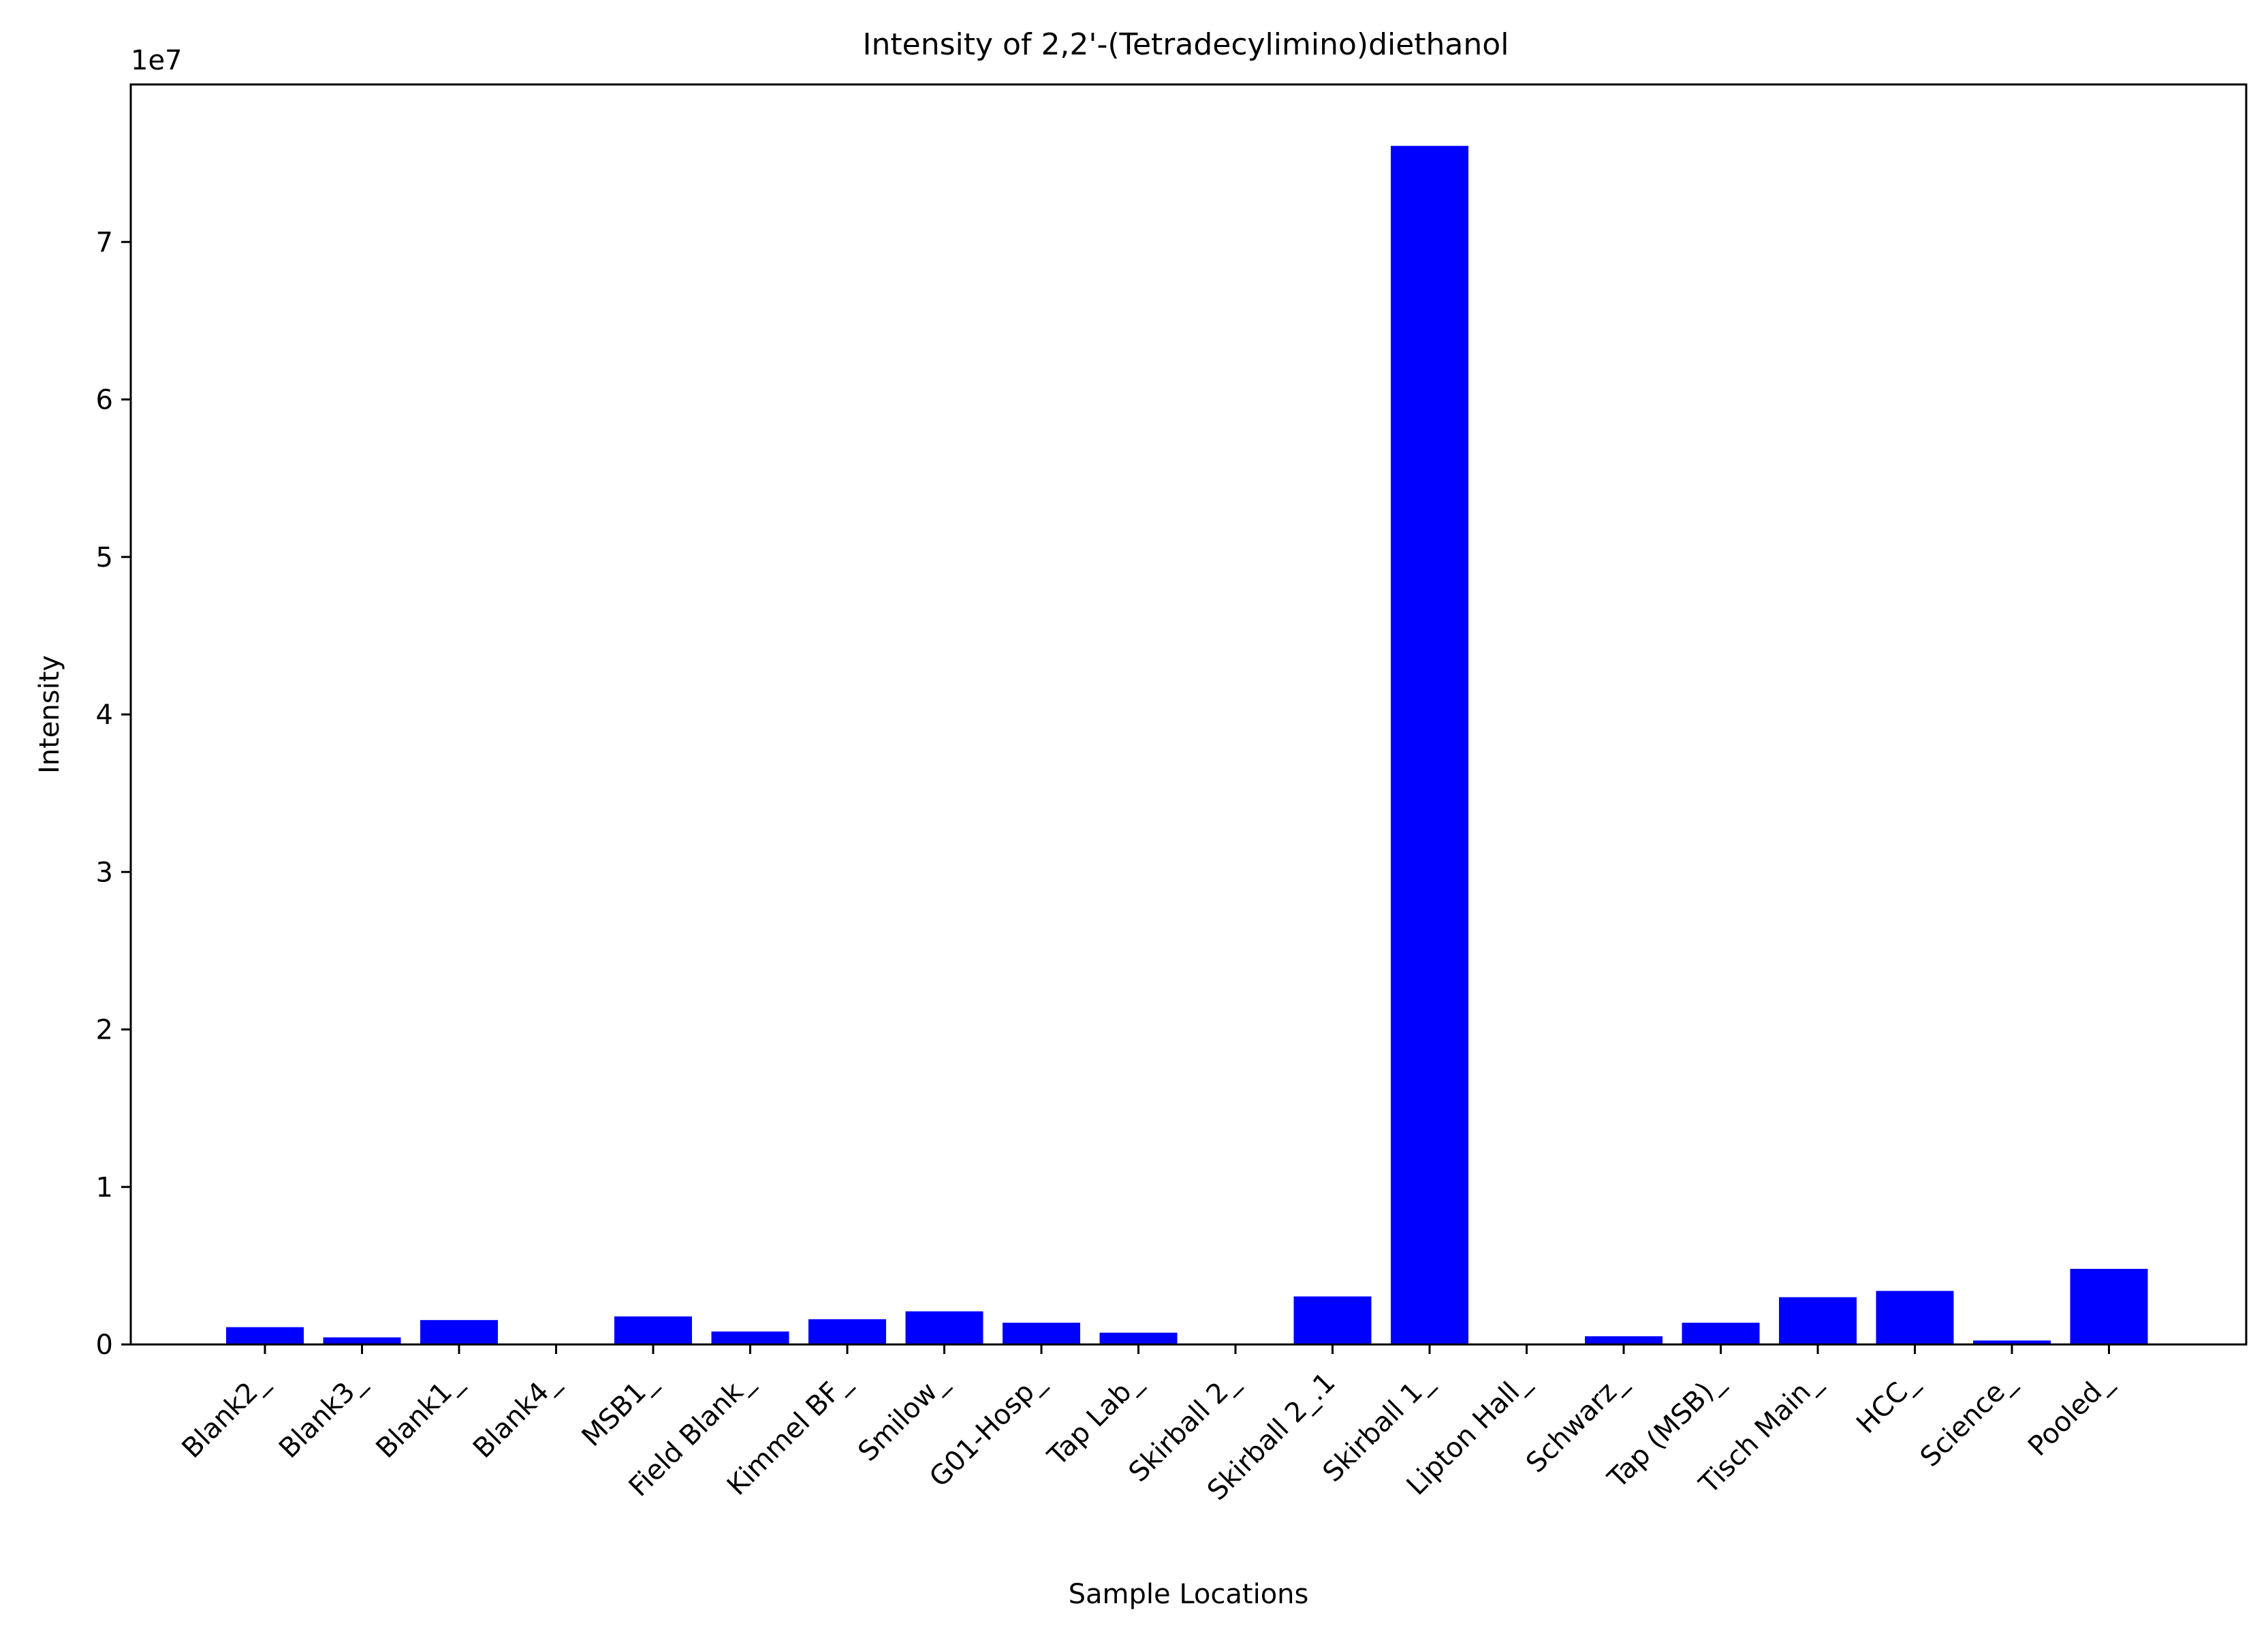 This screenshot has width=2268, height=1638. Describe the element at coordinates (104, 872) in the screenshot. I see `y-tick-label: 3` at that location.